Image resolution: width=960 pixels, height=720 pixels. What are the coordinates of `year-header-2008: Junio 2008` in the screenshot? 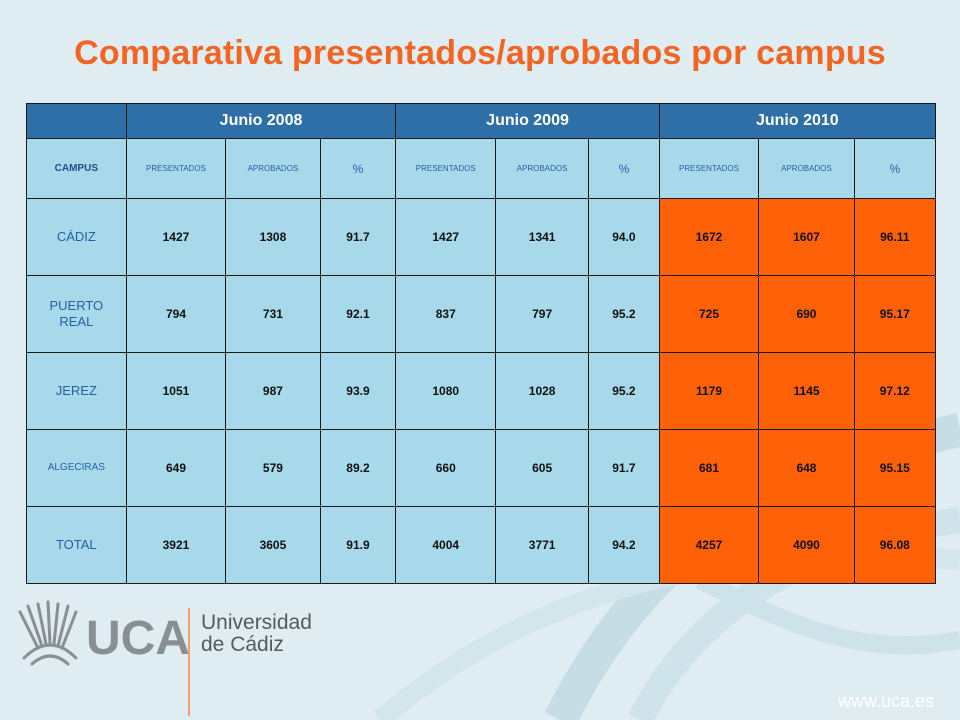 It's located at (261, 121).